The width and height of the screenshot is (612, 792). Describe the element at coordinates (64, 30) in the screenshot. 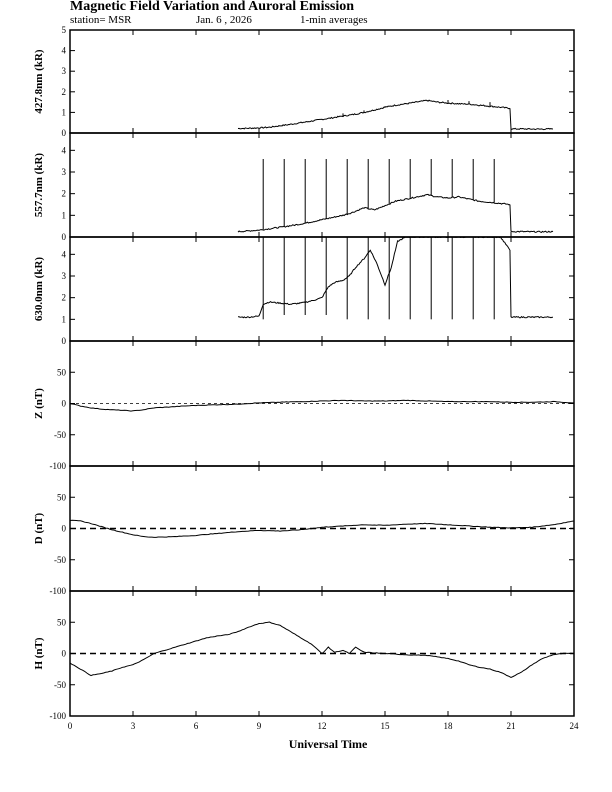

I see `ytick-label-p4278: 5` at that location.